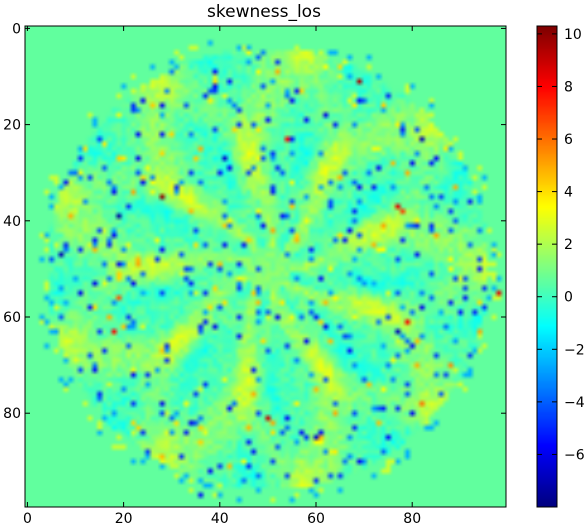 This screenshot has width=587, height=524. What do you see at coordinates (27, 517) in the screenshot?
I see `x-tick-label: 0` at bounding box center [27, 517].